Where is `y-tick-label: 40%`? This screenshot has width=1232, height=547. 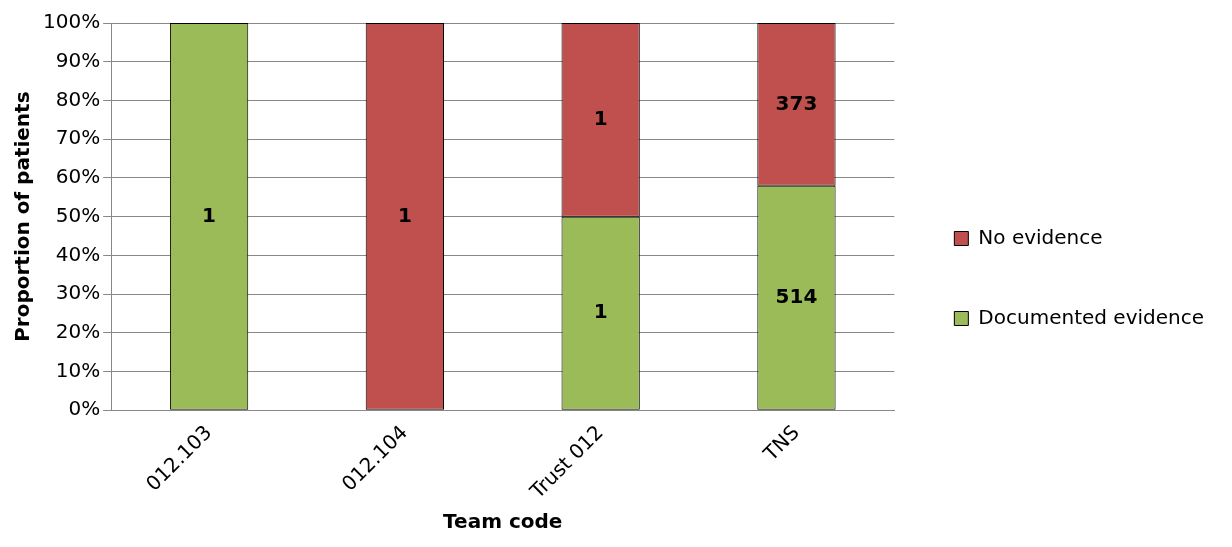 y-tick-label: 40% is located at coordinates (78, 253).